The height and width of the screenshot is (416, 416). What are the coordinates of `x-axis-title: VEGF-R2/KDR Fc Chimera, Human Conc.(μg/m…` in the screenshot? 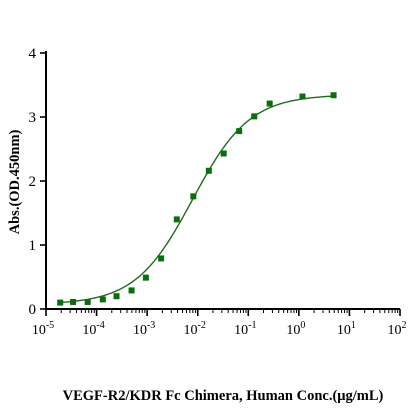 It's located at (223, 396).